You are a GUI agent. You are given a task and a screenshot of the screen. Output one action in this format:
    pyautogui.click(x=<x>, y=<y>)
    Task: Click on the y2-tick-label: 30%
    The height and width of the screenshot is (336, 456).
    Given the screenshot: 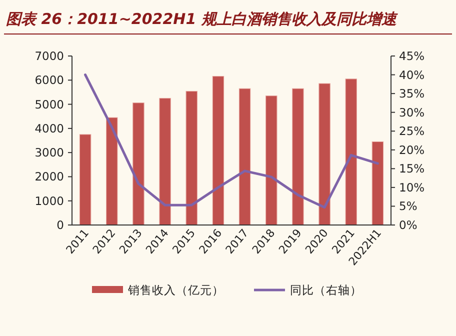 What is the action you would take?
    pyautogui.click(x=412, y=112)
    